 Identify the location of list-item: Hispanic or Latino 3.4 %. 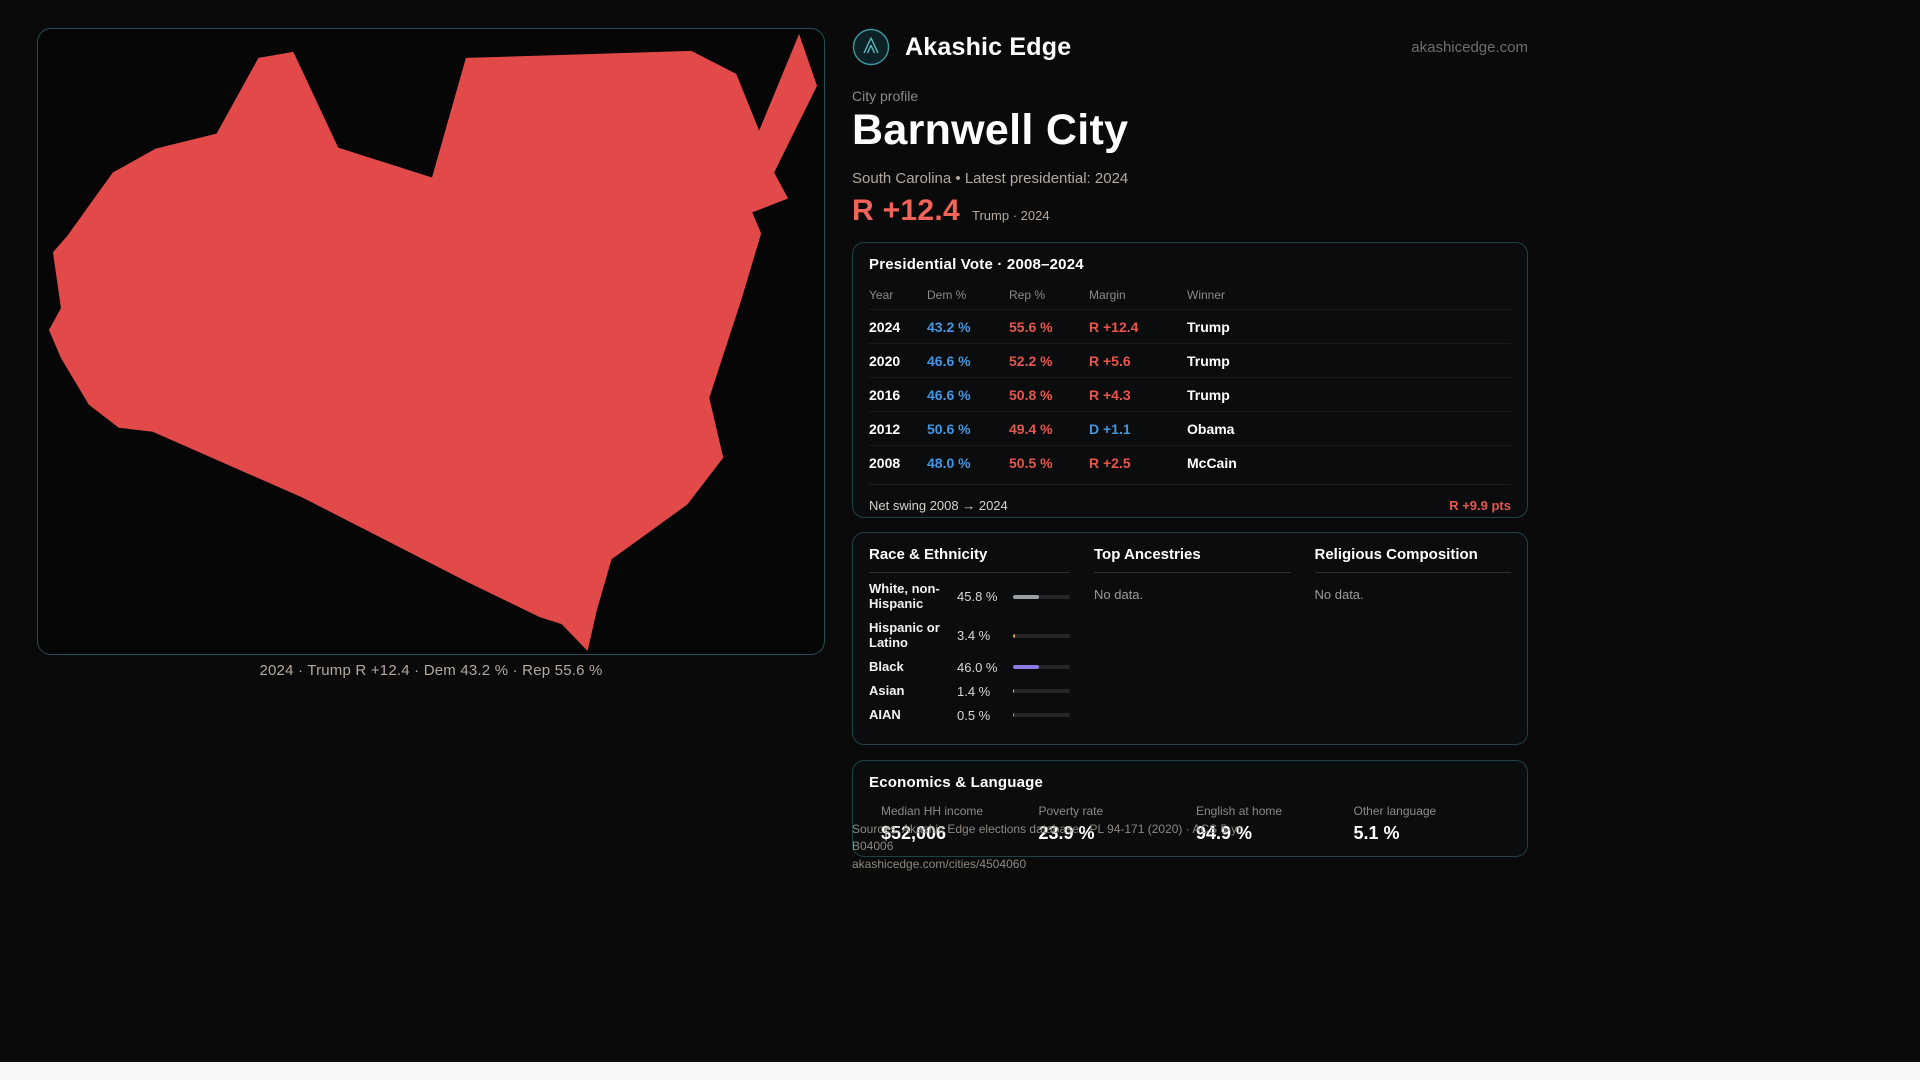
(969, 635).